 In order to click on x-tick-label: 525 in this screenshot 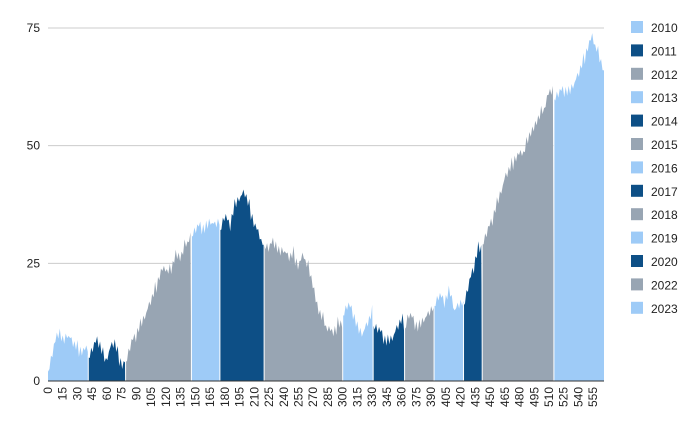, I will do `click(564, 397)`.